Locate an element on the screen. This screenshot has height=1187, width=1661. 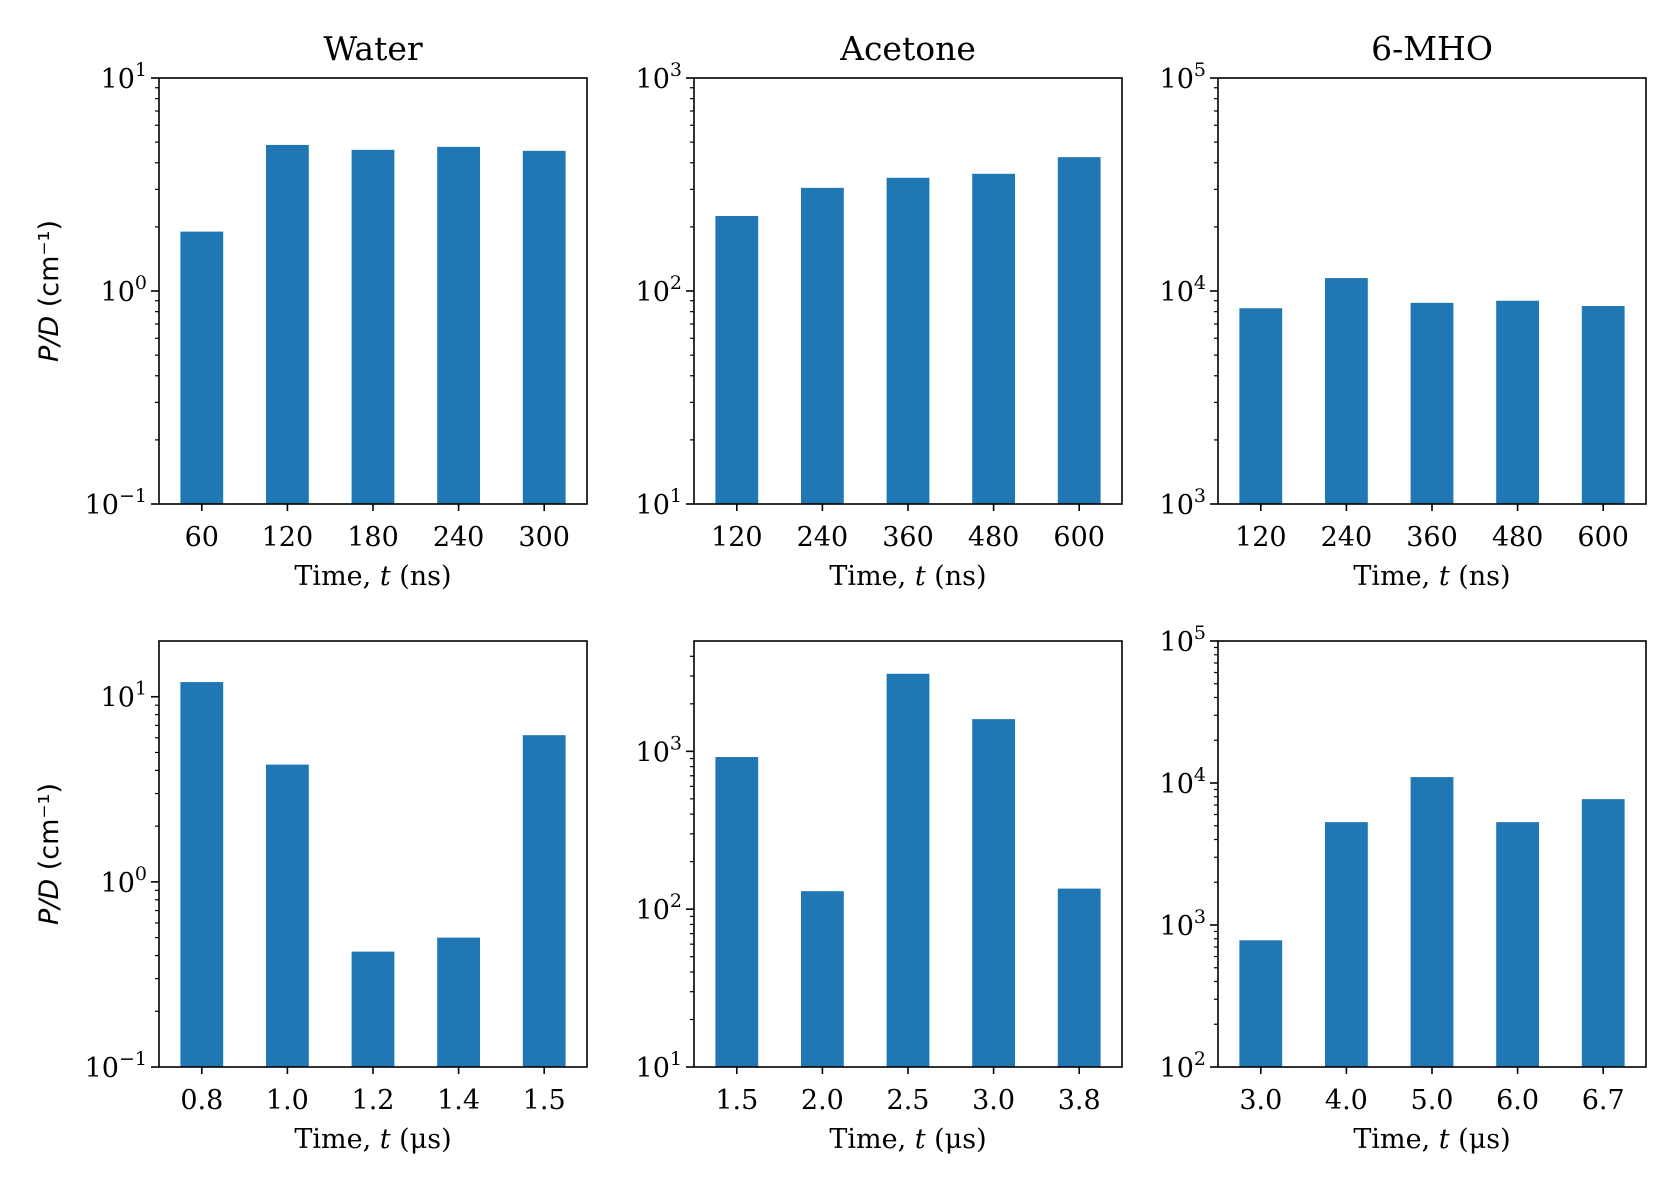
x-tick-label: 5.0 is located at coordinates (1432, 1100).